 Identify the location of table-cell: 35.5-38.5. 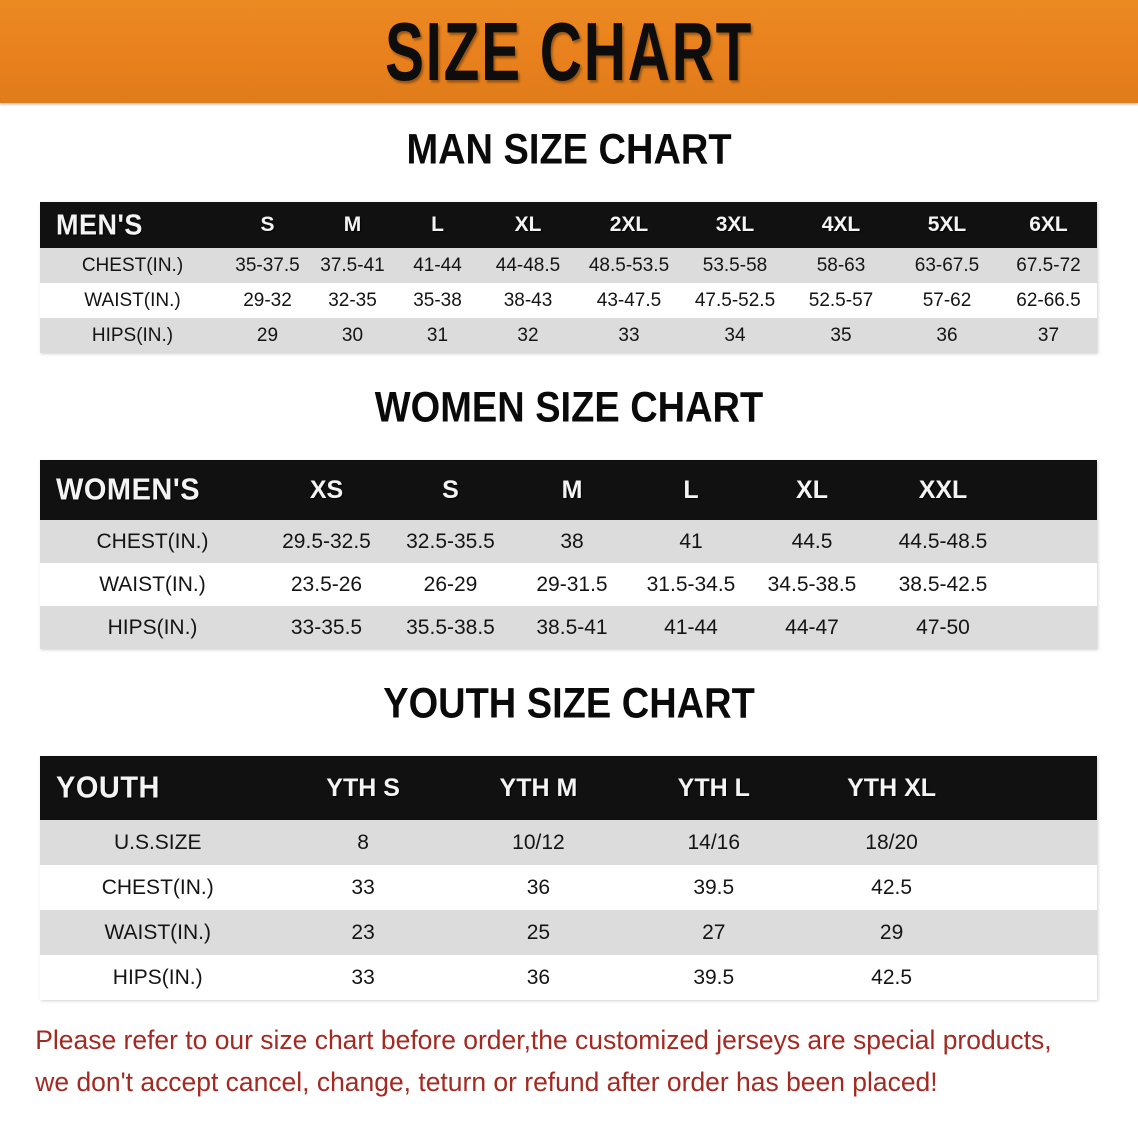
(450, 627).